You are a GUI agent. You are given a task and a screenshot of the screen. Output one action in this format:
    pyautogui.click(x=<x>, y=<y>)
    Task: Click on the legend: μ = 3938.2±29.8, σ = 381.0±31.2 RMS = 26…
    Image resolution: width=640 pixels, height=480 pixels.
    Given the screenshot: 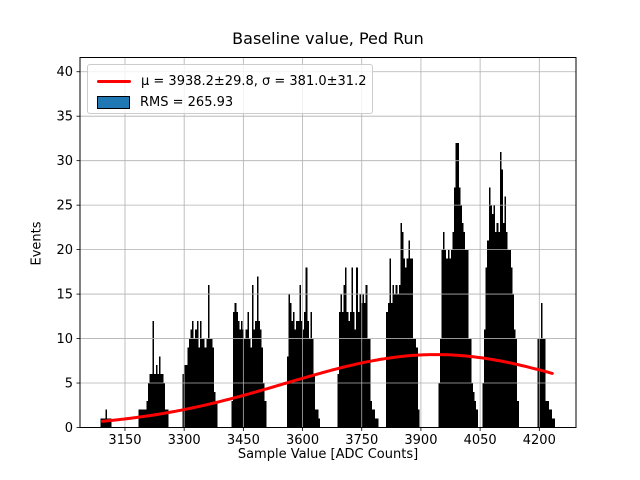 What is the action you would take?
    pyautogui.click(x=230, y=89)
    